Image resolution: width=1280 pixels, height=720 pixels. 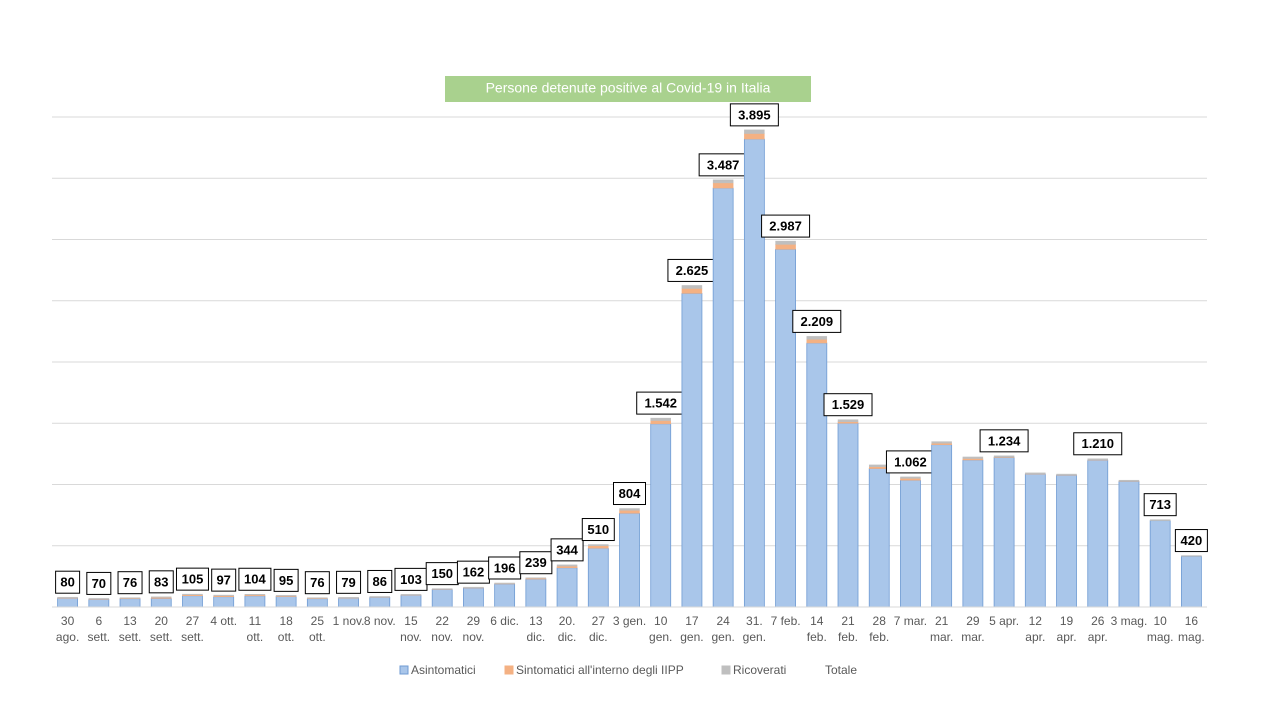 What do you see at coordinates (99, 583) in the screenshot?
I see `total-label: 70` at bounding box center [99, 583].